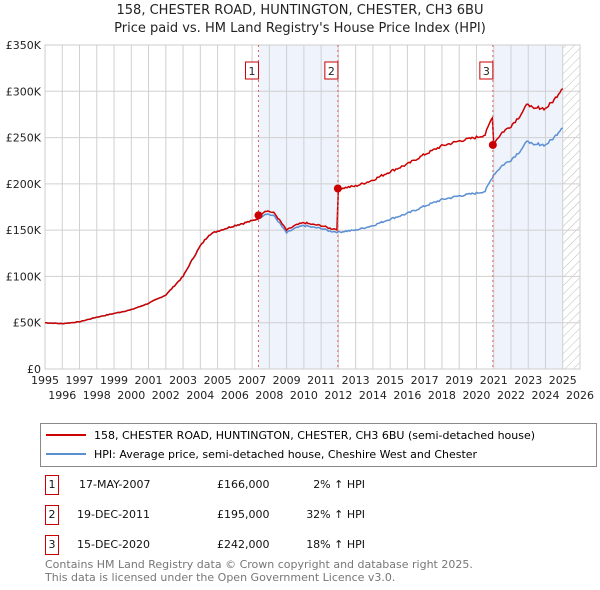  Describe the element at coordinates (528, 380) in the screenshot. I see `x-tick-label: 2023` at that location.